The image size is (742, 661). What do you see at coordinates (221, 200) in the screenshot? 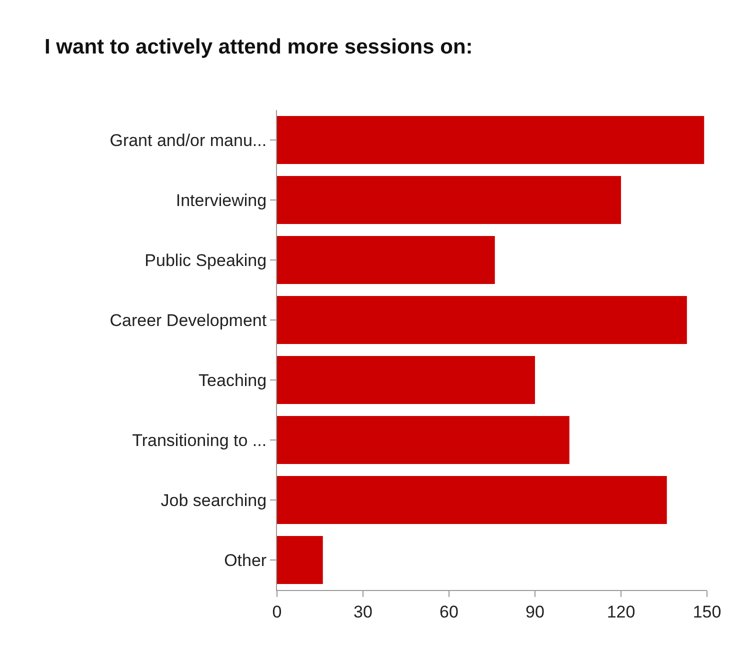
I see `y-tick-label: Interviewing` at bounding box center [221, 200].